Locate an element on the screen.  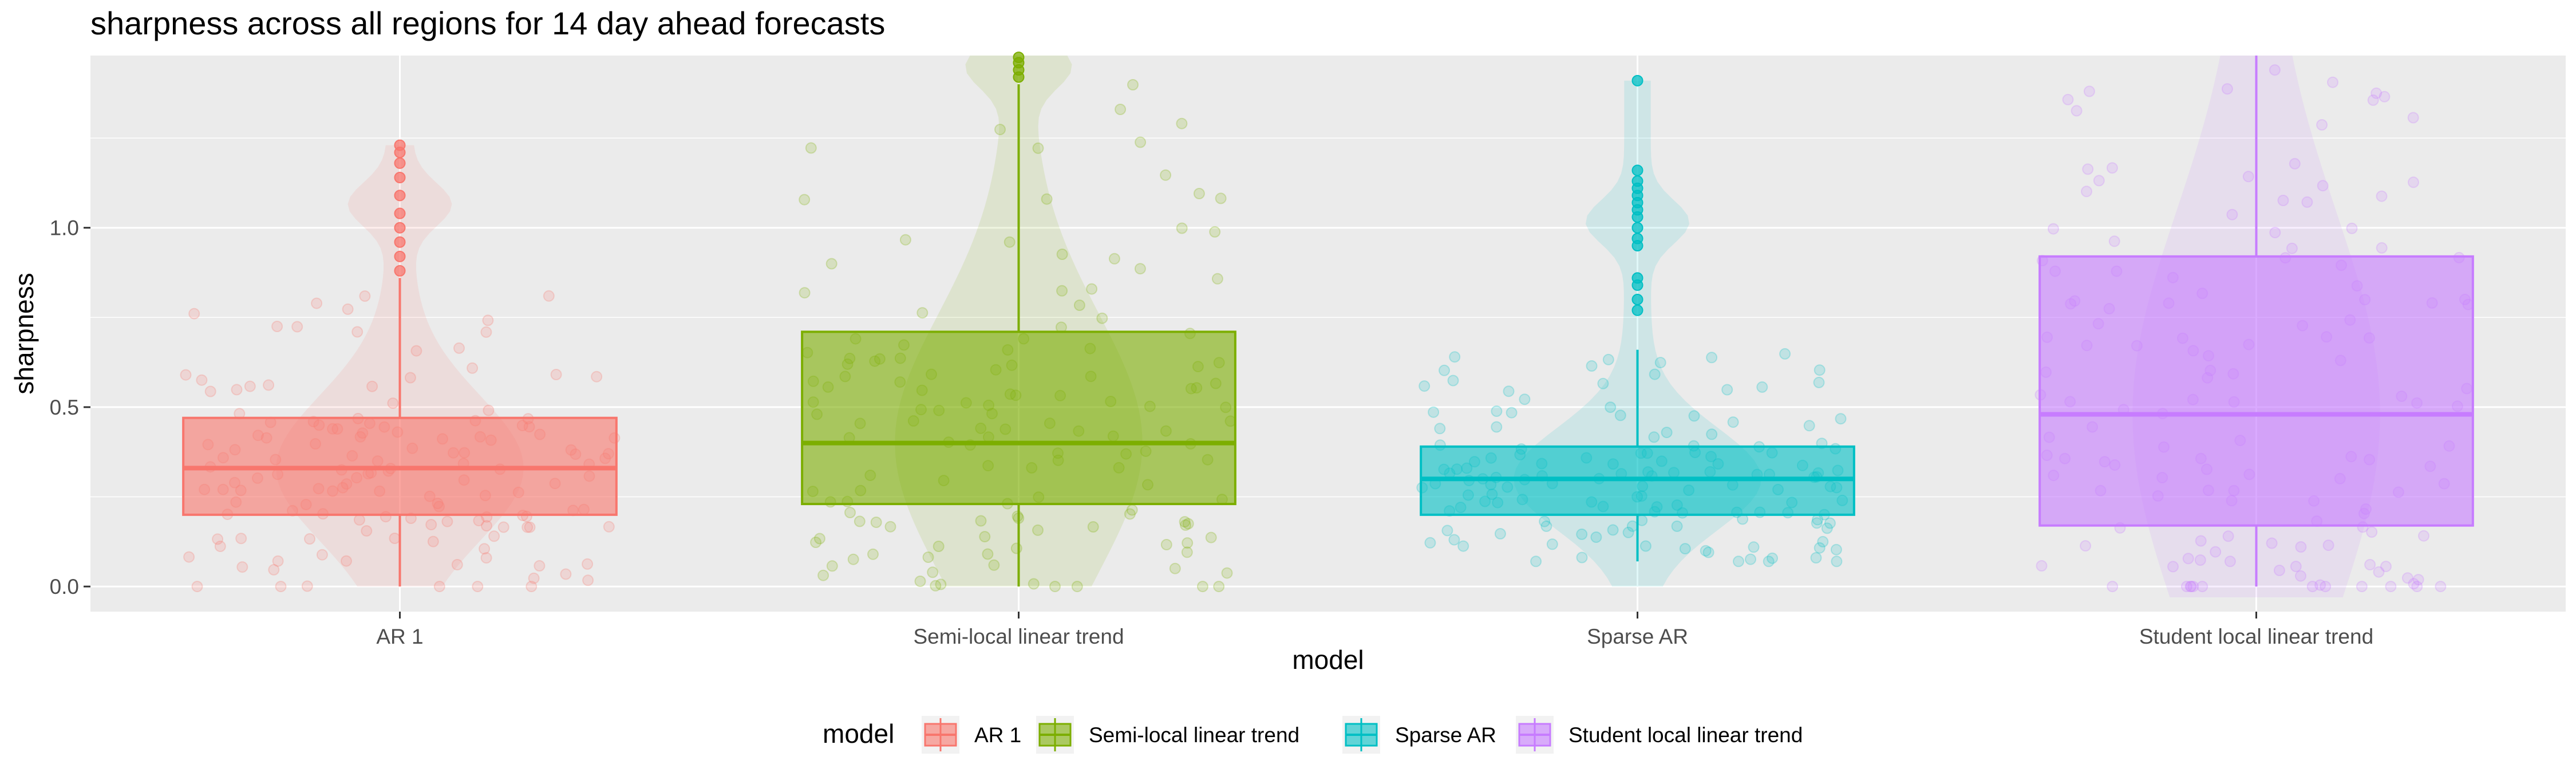
legend-item-1: Semi-local linear trend is located at coordinates (1167, 735).